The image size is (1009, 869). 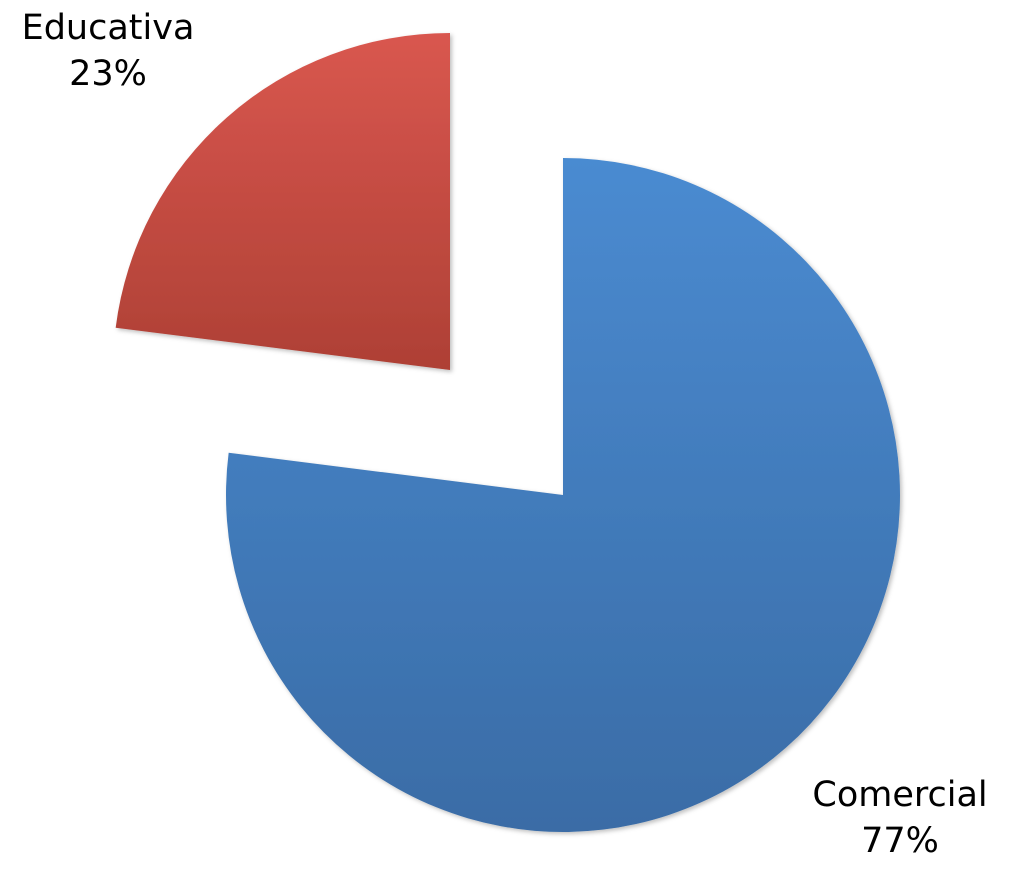 What do you see at coordinates (899, 818) in the screenshot?
I see `slice-label-comercial: Comercial 77%` at bounding box center [899, 818].